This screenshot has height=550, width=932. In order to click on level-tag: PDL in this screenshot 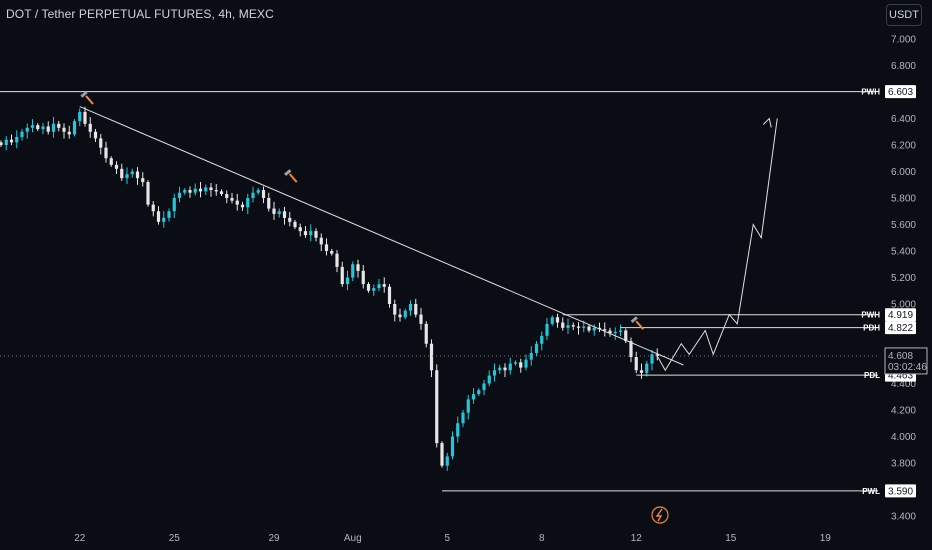, I will do `click(872, 375)`.